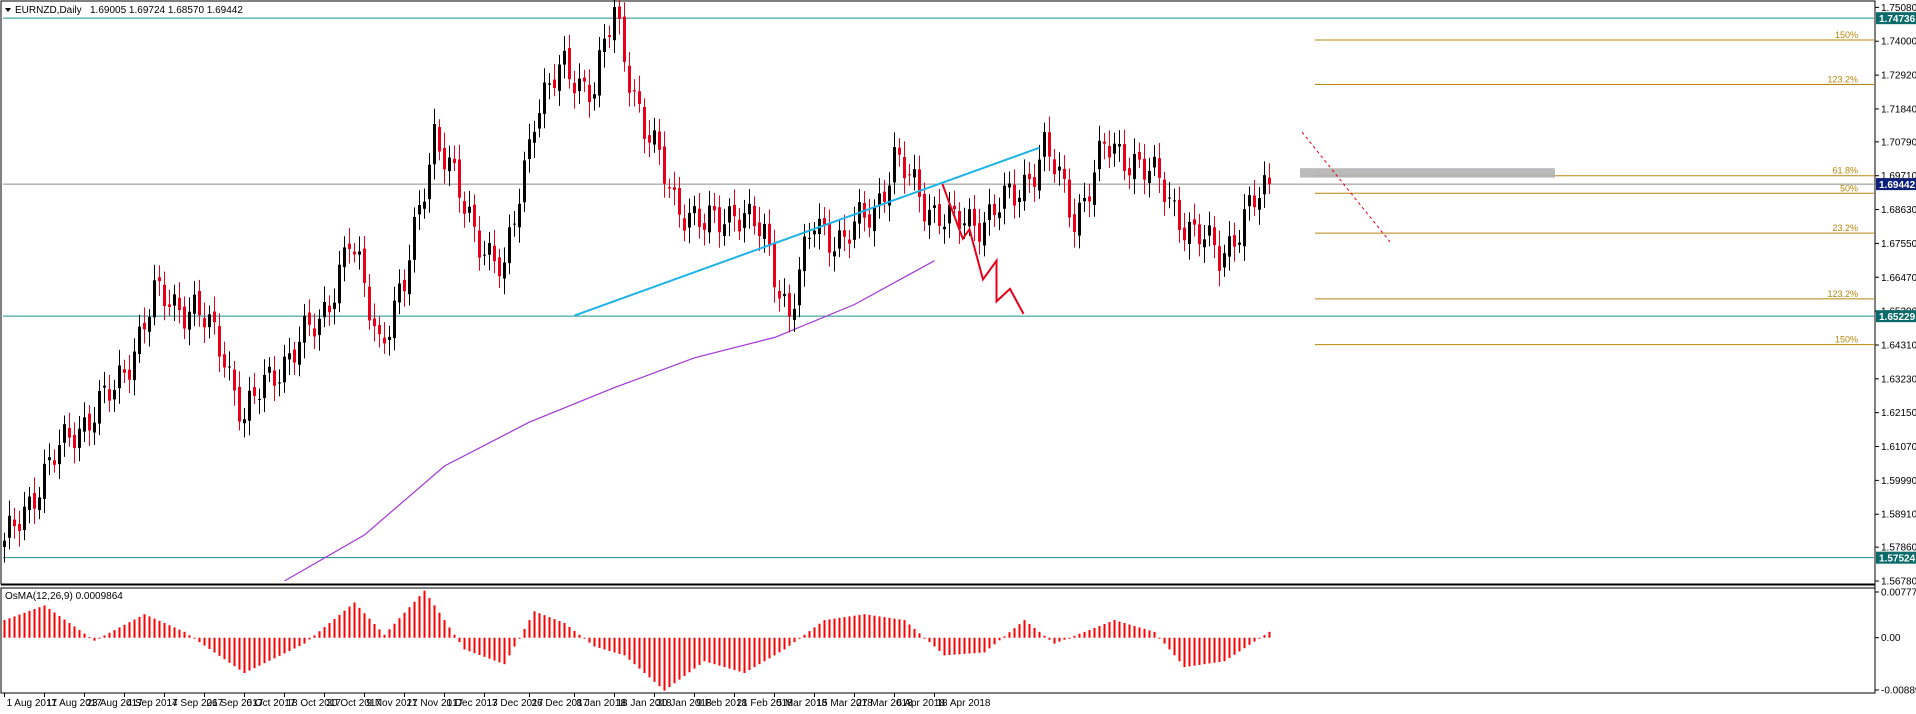 This screenshot has width=1916, height=714. I want to click on date-tick-label: 9 Nov 2017, so click(393, 703).